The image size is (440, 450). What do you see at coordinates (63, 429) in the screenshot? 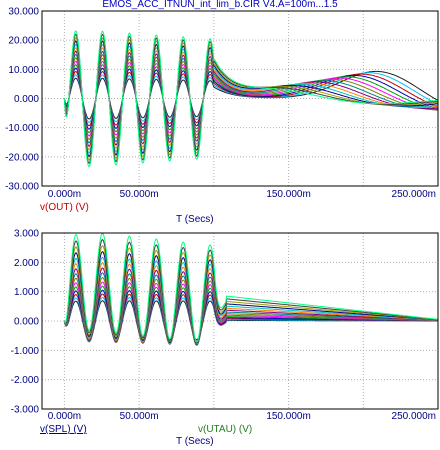
I see `bottom-trace-label-spl: v(SPL) (V)` at bounding box center [63, 429].